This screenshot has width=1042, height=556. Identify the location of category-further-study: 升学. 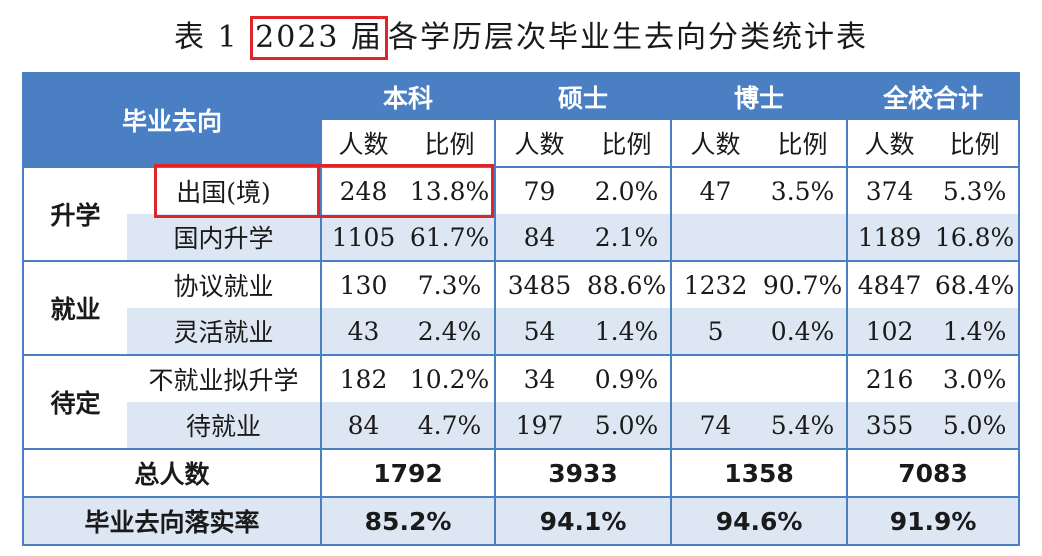
(75, 213).